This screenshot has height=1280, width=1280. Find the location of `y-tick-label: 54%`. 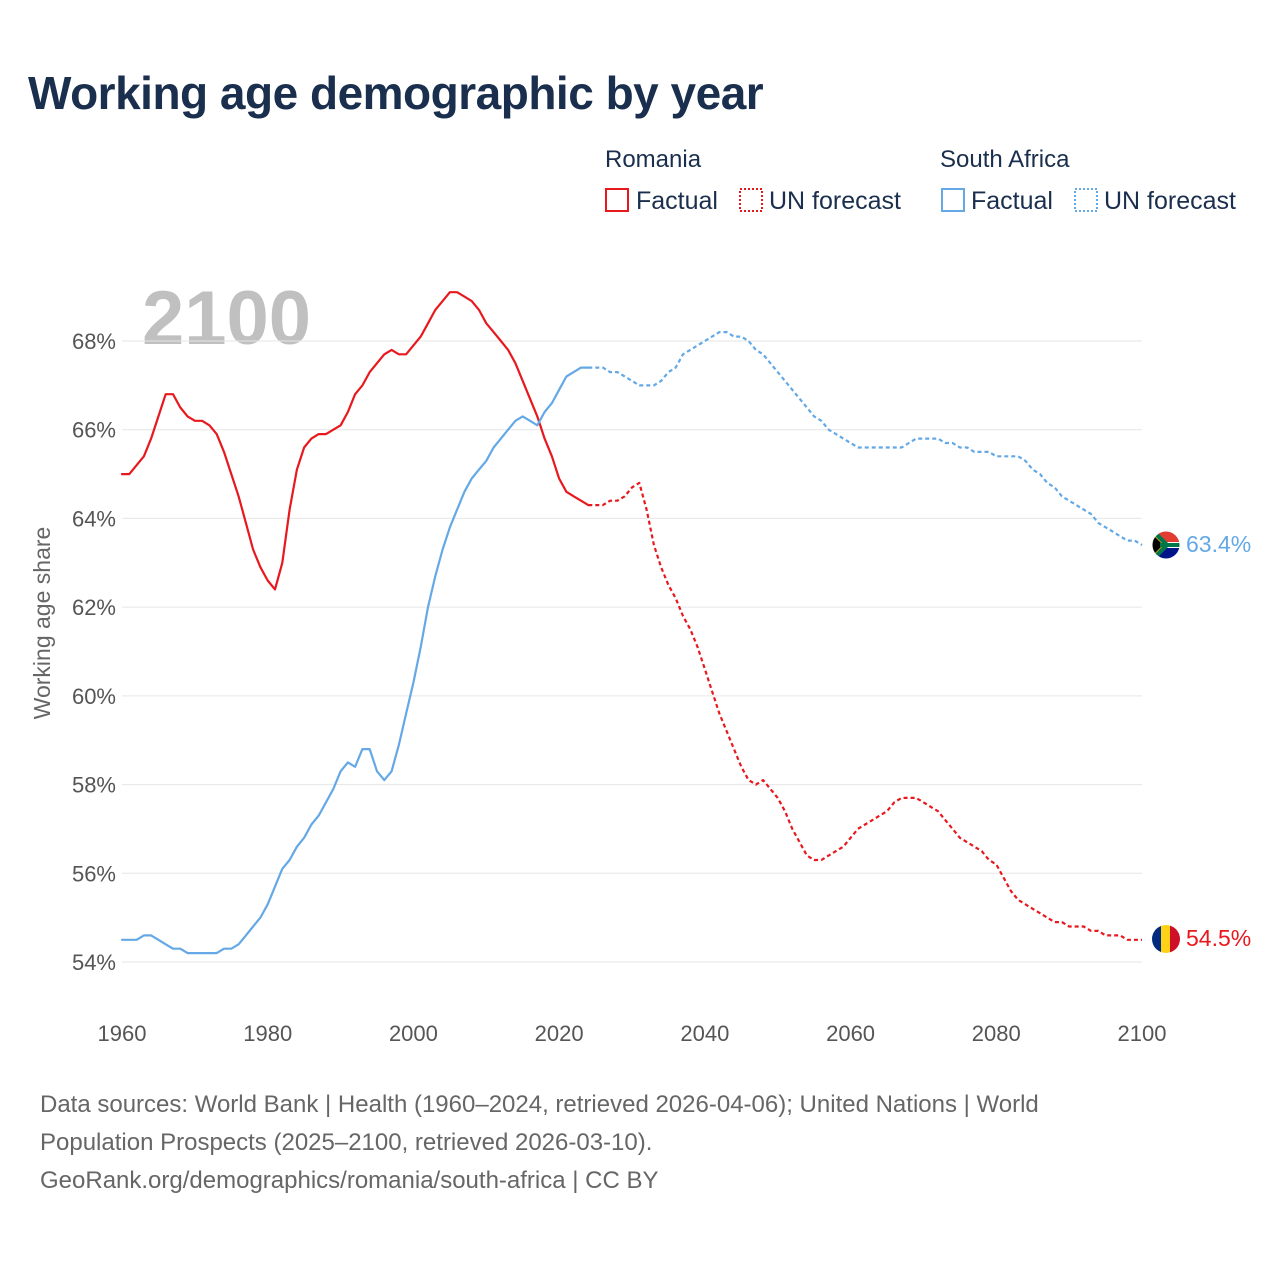

y-tick-label: 54% is located at coordinates (94, 962).